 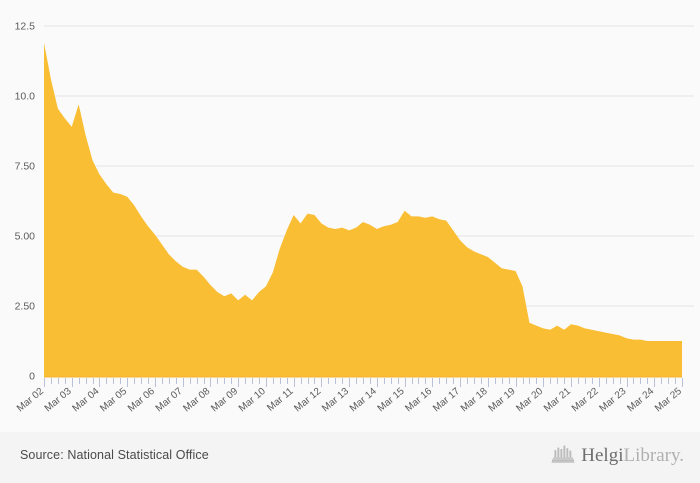 I want to click on x-axis-tick-label: Mar 16, so click(x=418, y=400).